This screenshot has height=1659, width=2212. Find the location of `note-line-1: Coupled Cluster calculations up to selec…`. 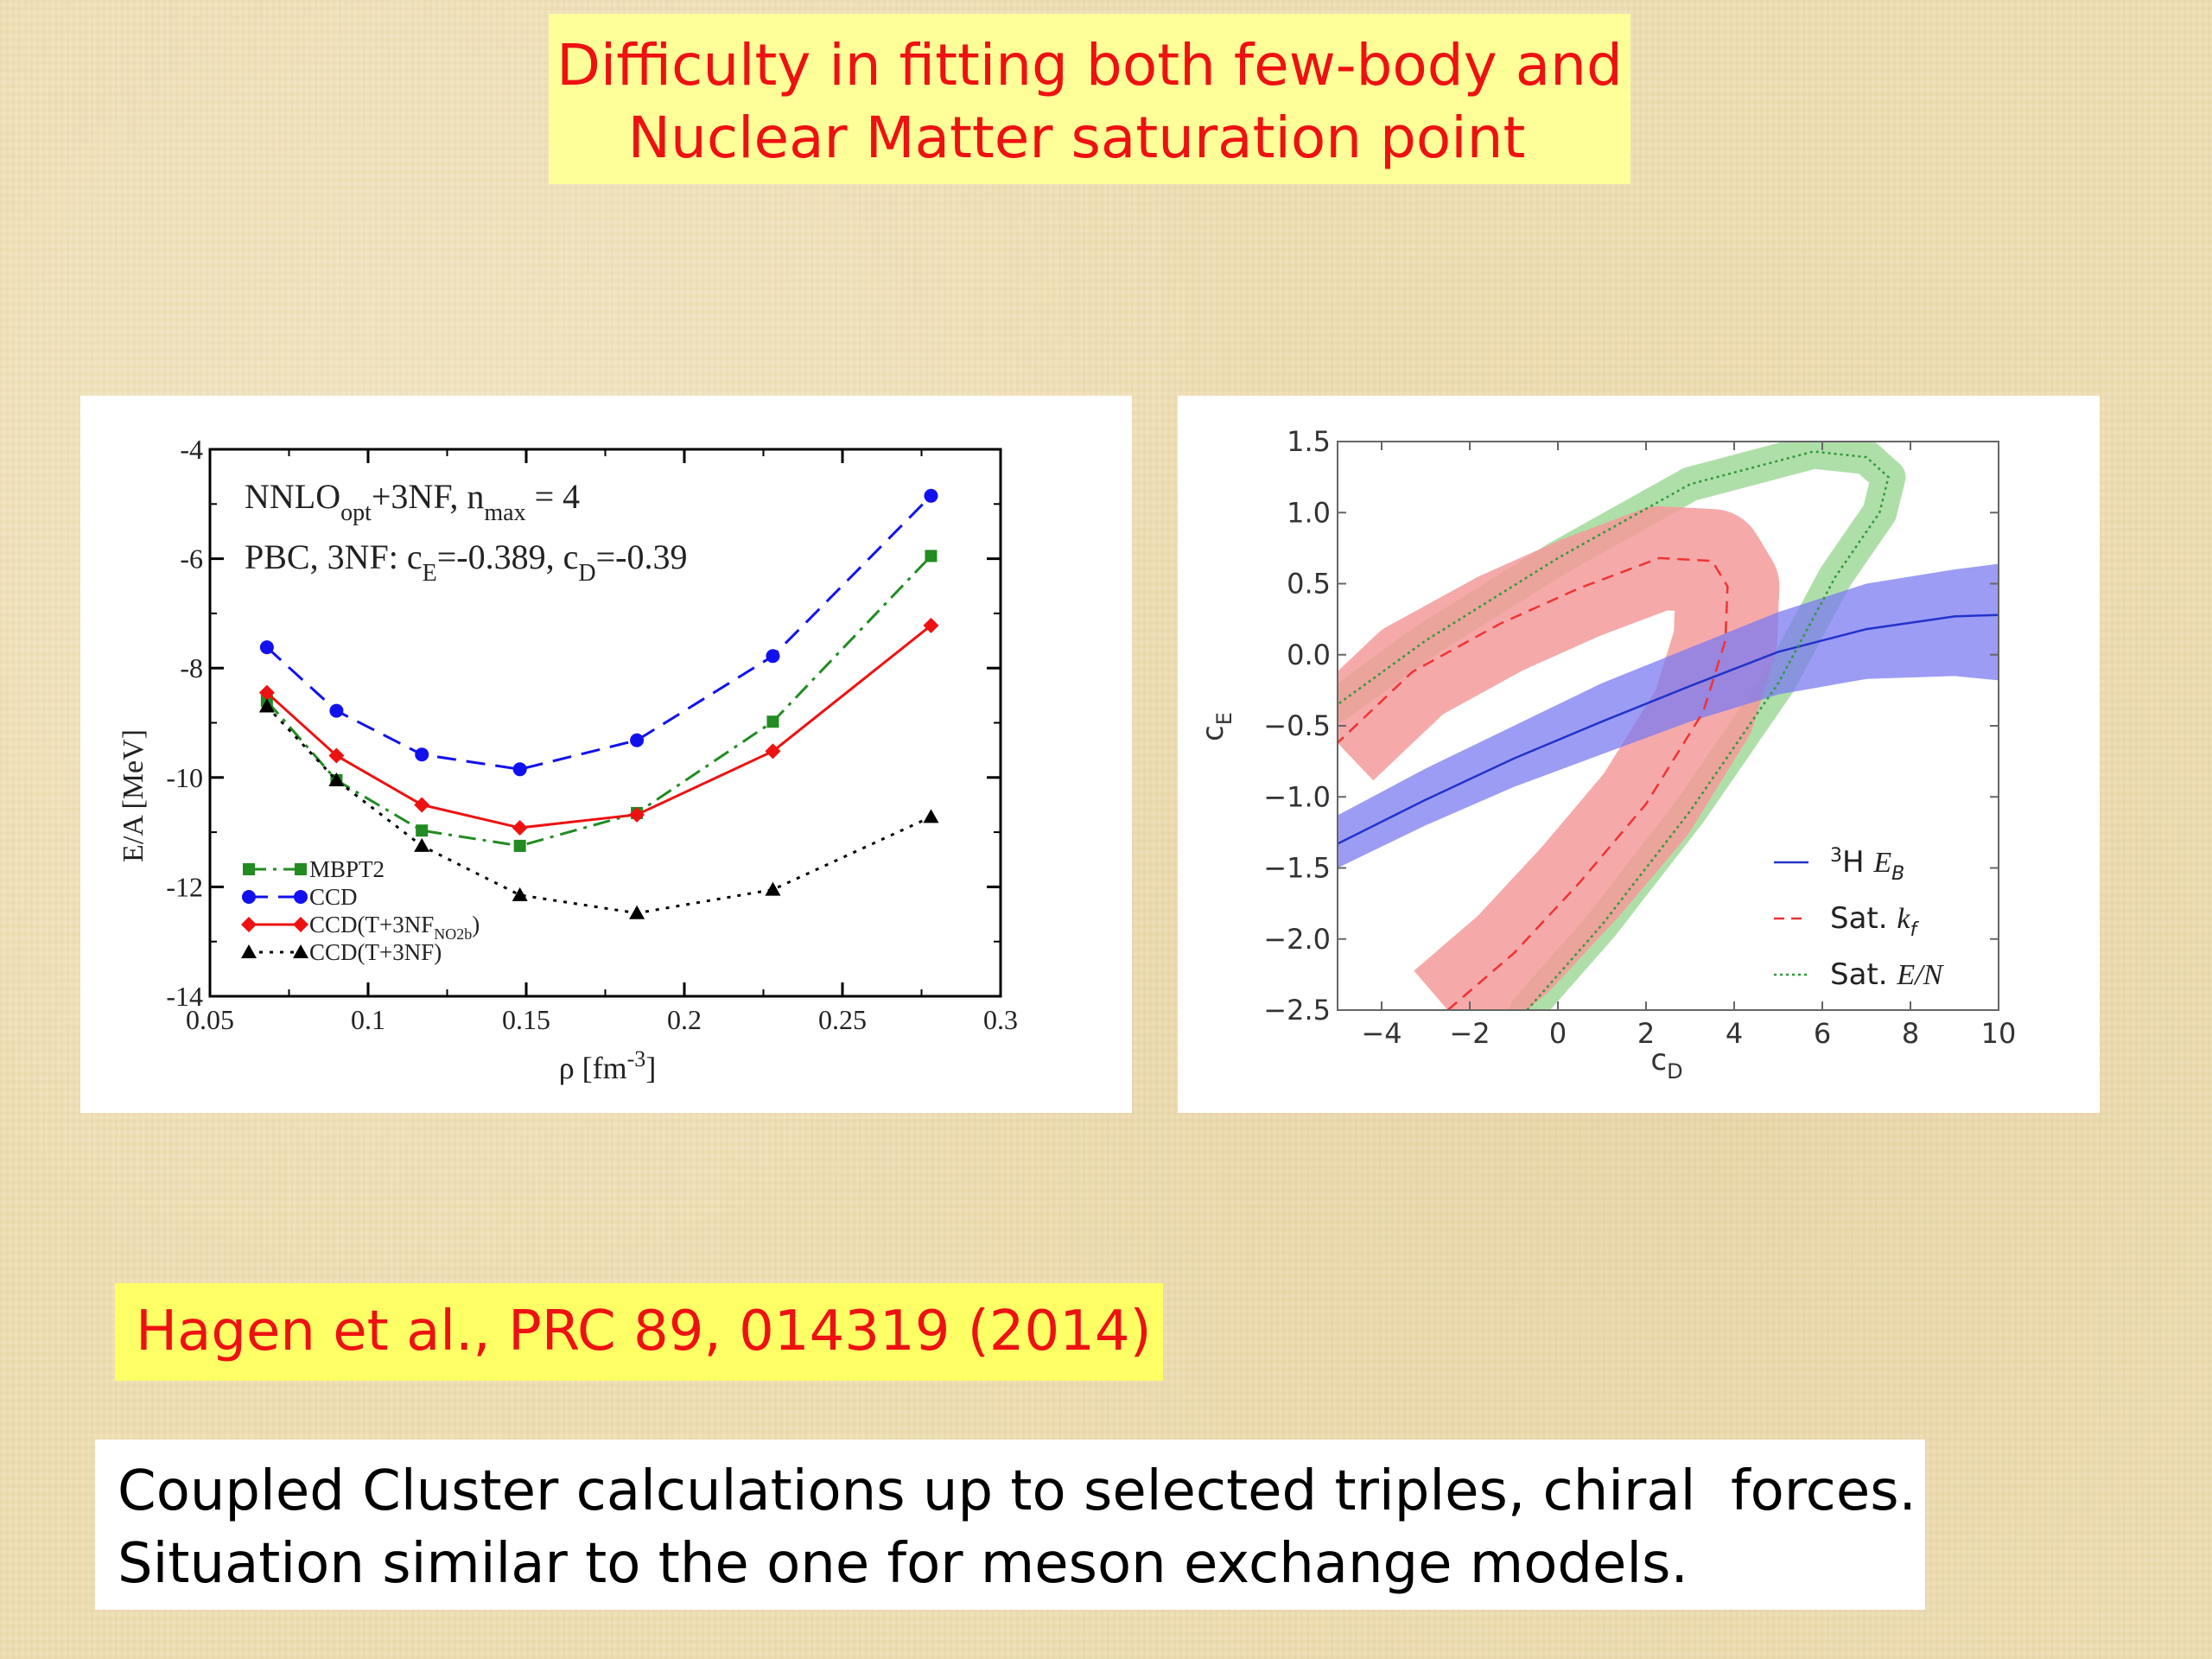

note-line-1: Coupled Cluster calculations up to selec… is located at coordinates (1017, 1491).